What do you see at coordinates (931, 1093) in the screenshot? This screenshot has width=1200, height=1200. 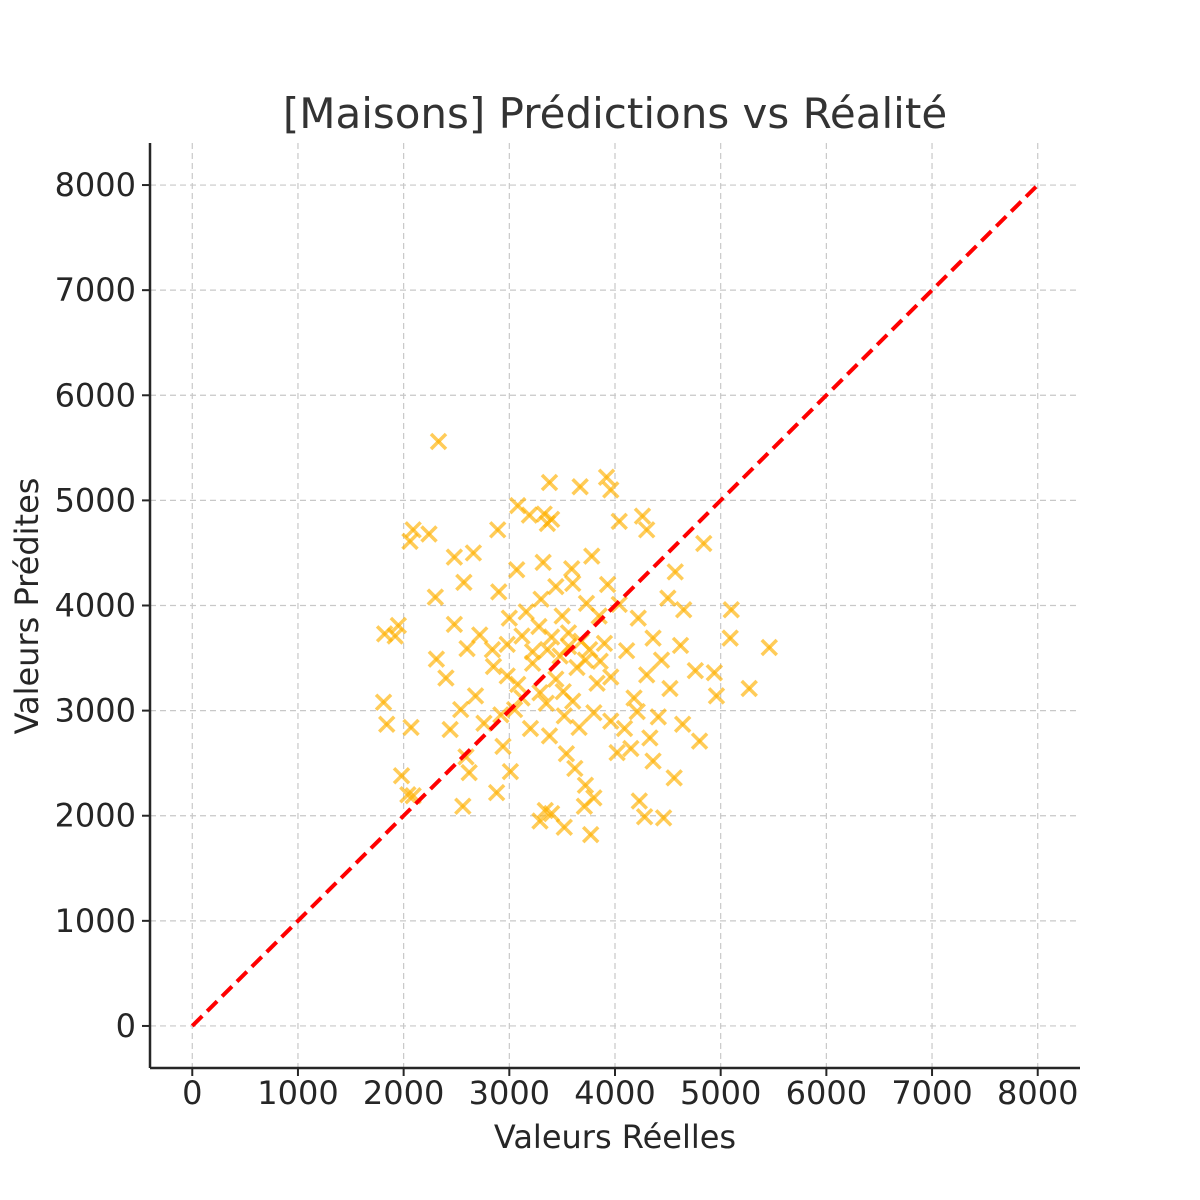 I see `x-tick-label: 7000` at bounding box center [931, 1093].